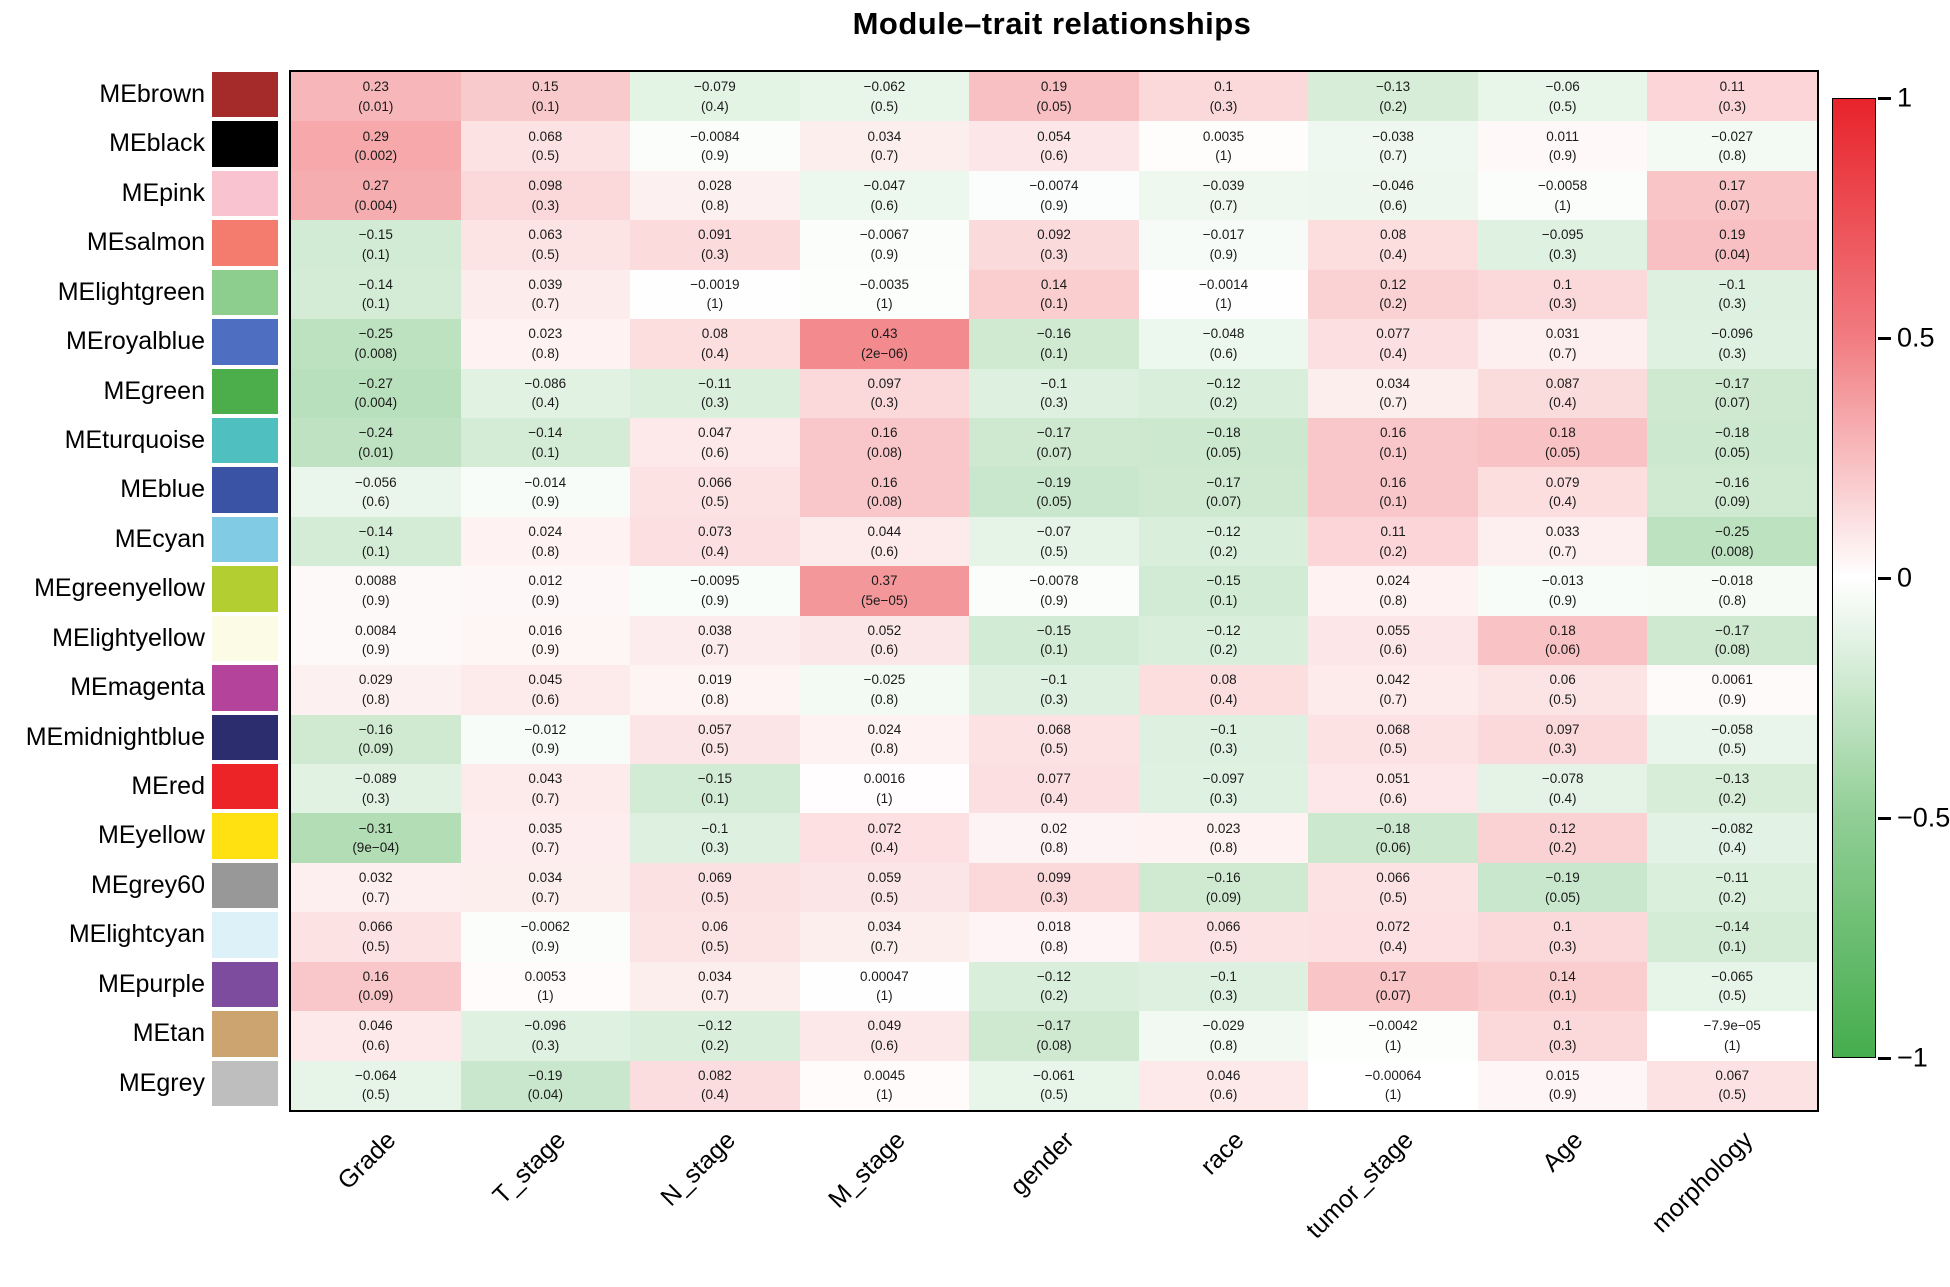  What do you see at coordinates (168, 786) in the screenshot?
I see `row-label-MEred: MEred` at bounding box center [168, 786].